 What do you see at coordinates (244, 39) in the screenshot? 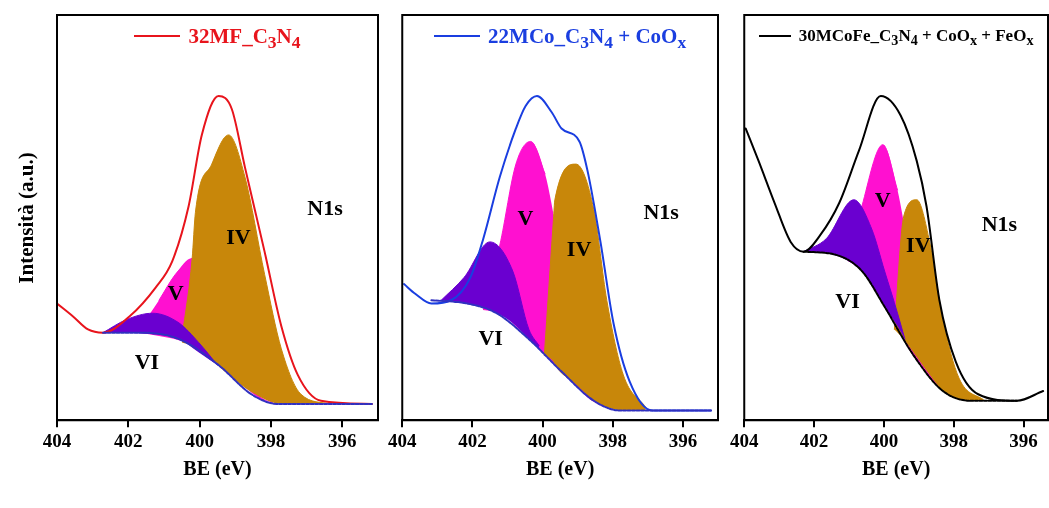
I see `legend-label: 32MF_C$_{3}$N$_{4}$` at bounding box center [244, 39].